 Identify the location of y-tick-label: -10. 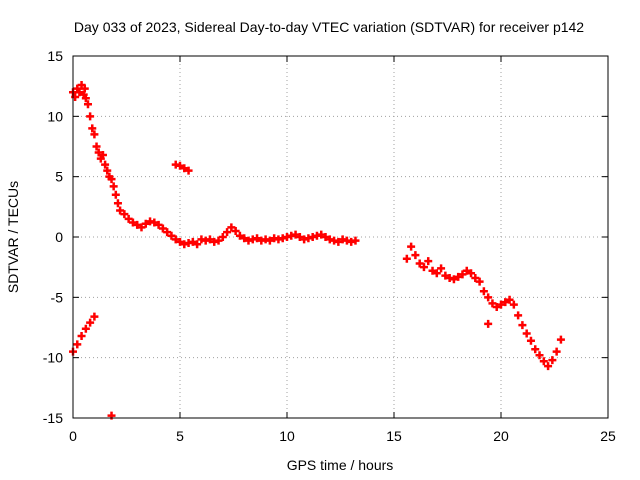
(53, 358).